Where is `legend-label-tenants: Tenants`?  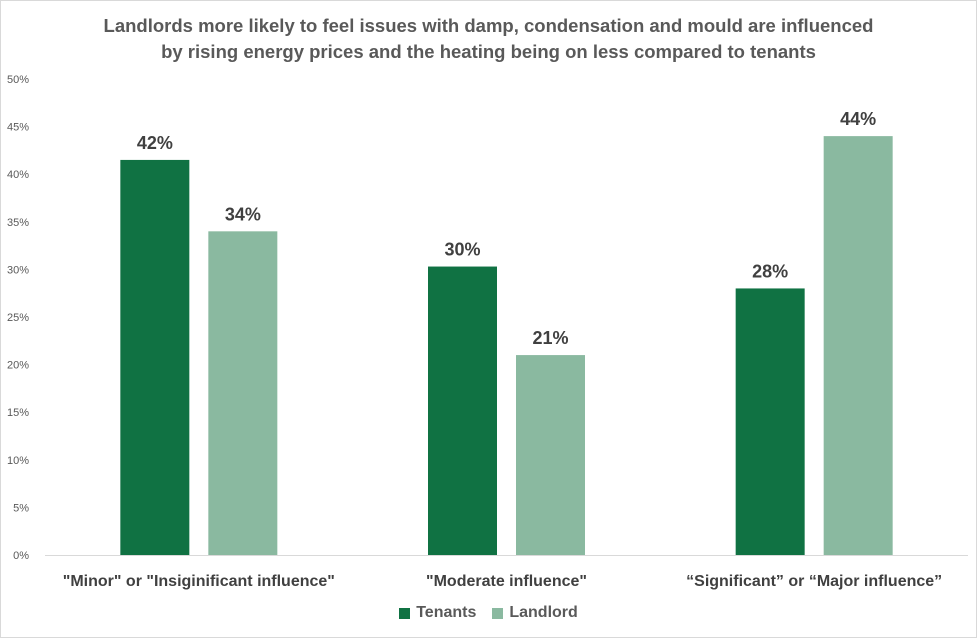
legend-label-tenants: Tenants is located at coordinates (446, 612).